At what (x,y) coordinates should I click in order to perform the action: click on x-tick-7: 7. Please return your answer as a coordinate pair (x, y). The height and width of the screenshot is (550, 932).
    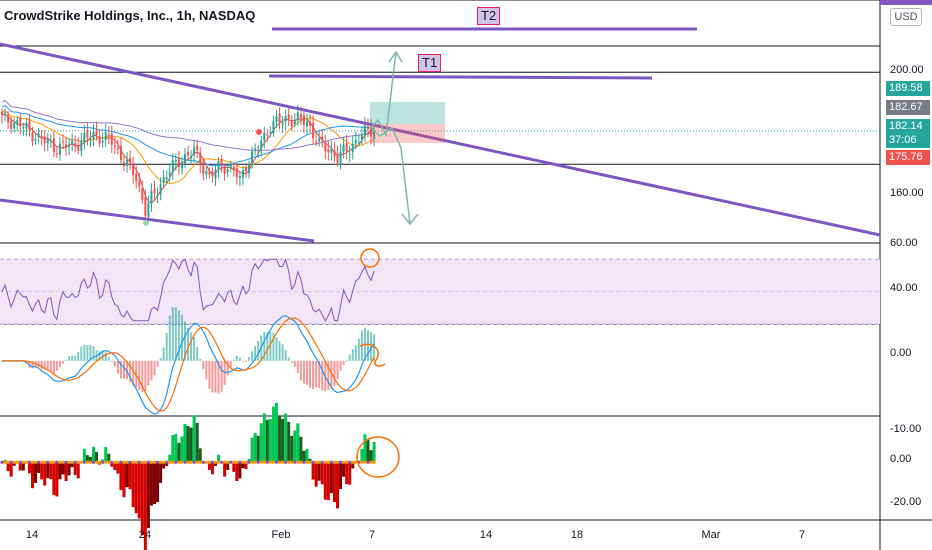
    Looking at the image, I should click on (372, 535).